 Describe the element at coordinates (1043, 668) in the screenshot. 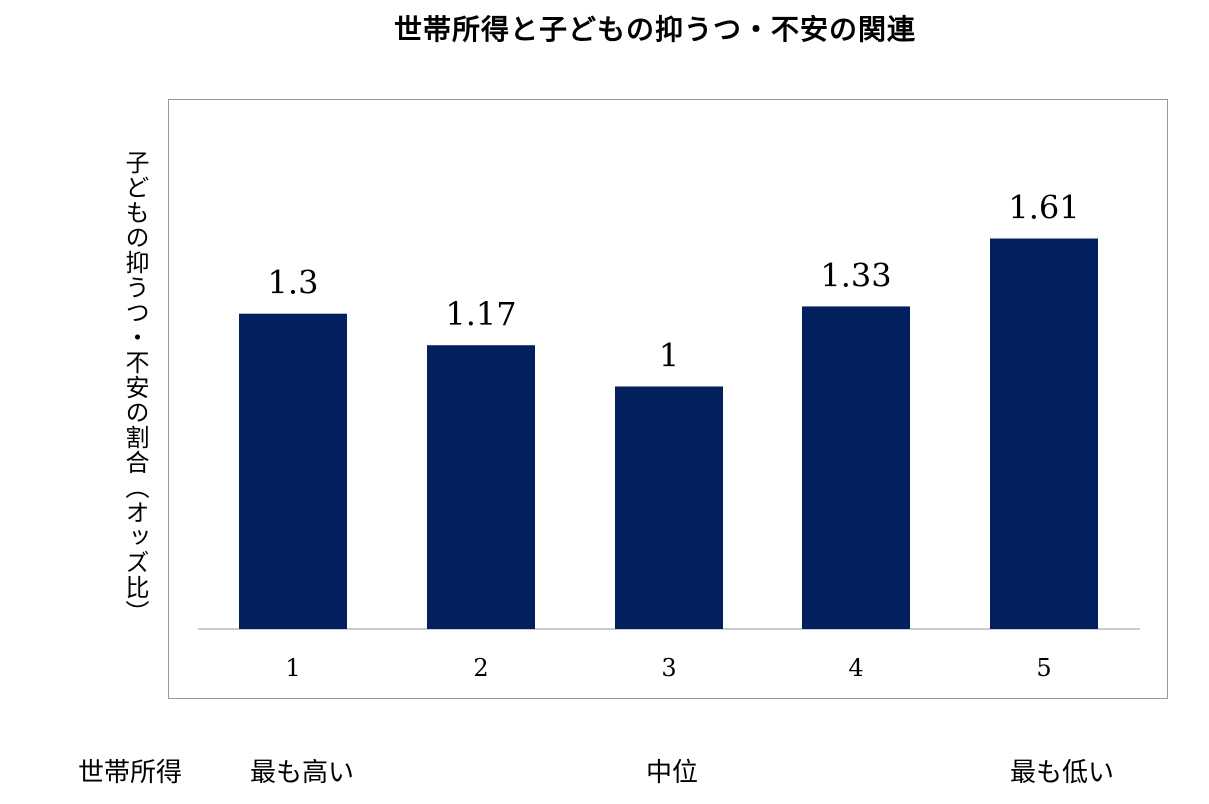

I see `x-tick-label-5: 5` at that location.